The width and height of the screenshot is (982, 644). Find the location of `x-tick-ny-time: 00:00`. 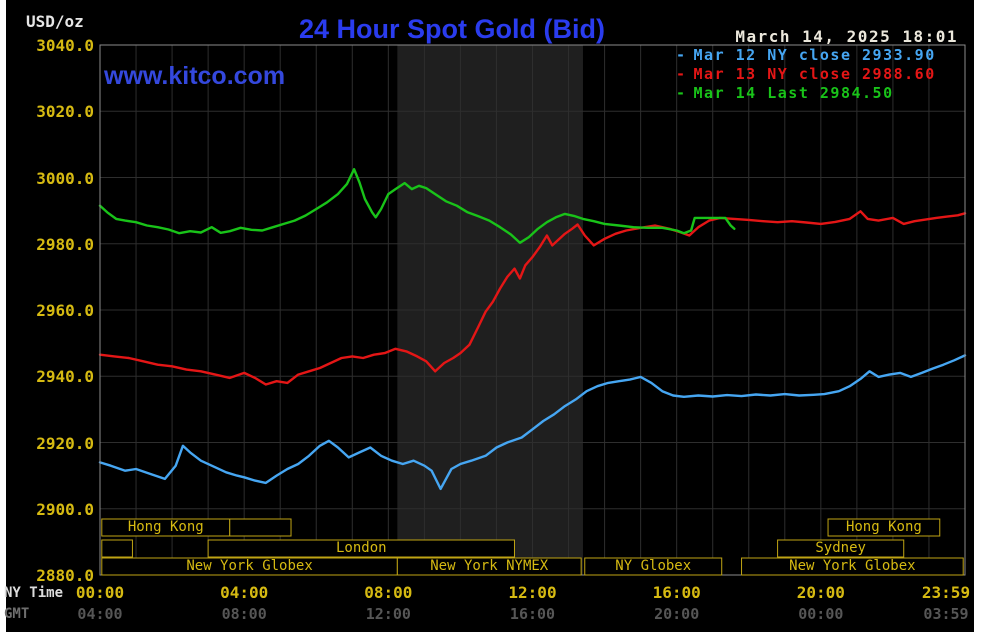

x-tick-ny-time: 00:00 is located at coordinates (100, 592).